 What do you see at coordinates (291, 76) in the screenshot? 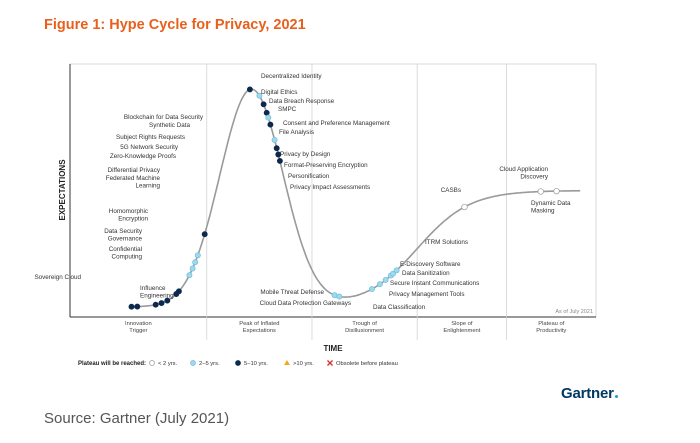
I see `label-decentralized-identity: Decentralized Identity` at bounding box center [291, 76].